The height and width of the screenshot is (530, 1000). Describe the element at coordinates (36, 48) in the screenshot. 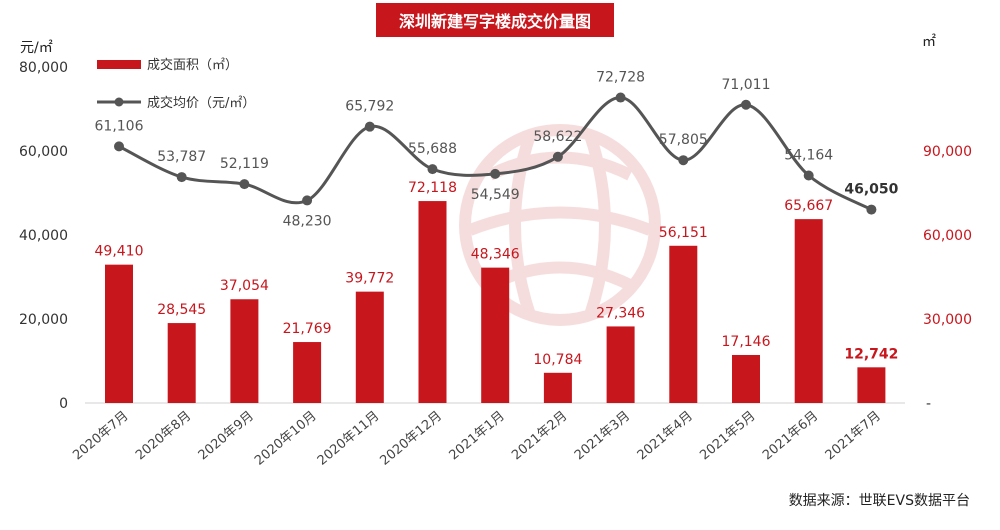

I see `left-axis-unit: 元/㎡` at that location.